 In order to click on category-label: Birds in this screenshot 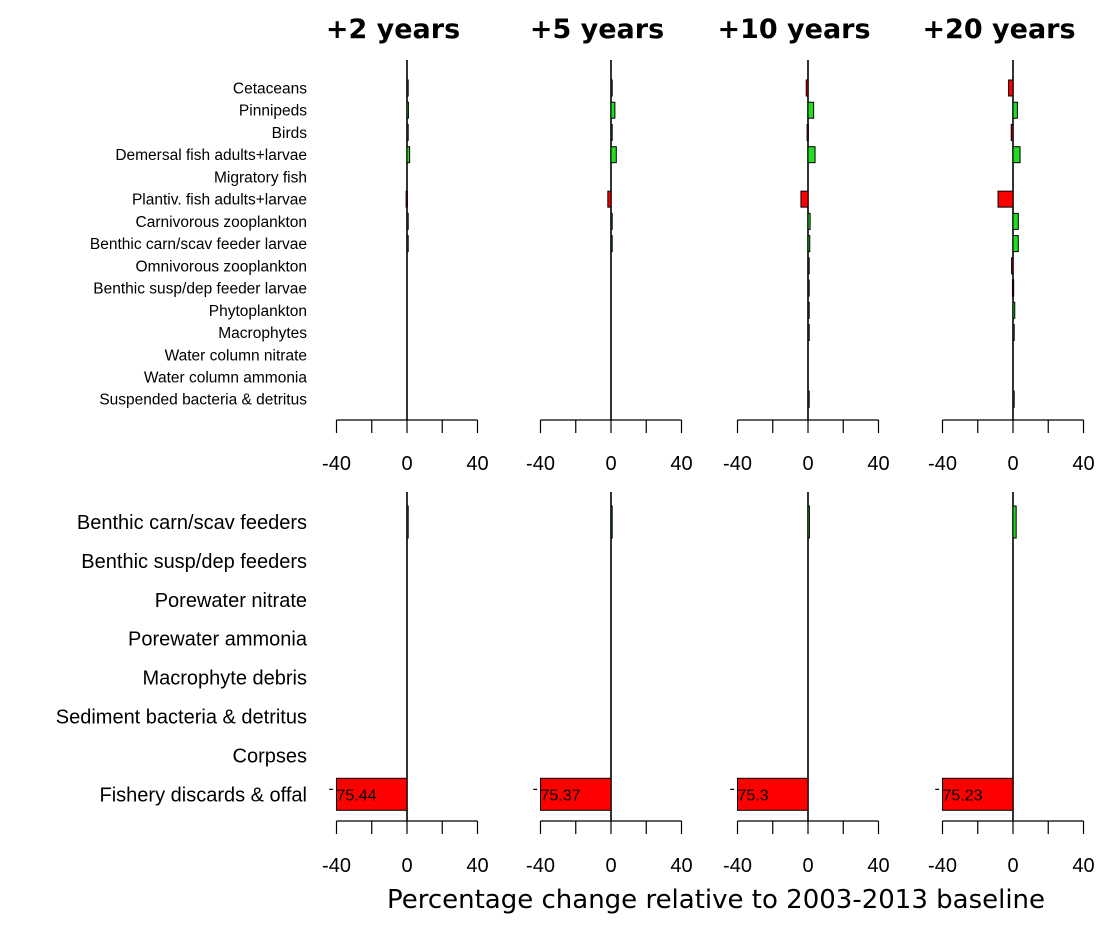, I will do `click(290, 133)`.